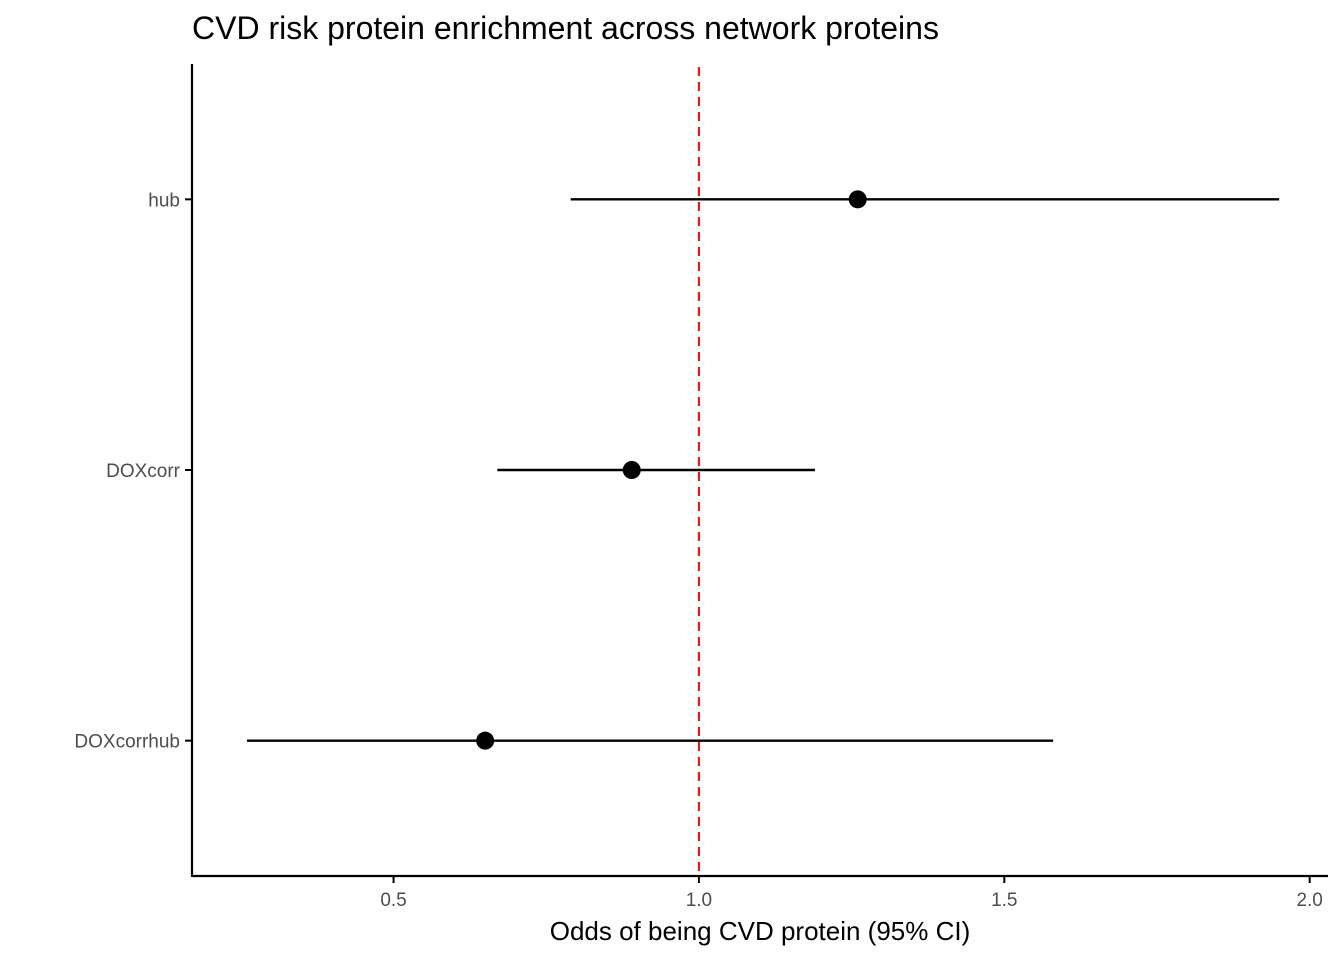  What do you see at coordinates (760, 931) in the screenshot?
I see `x-axis-title: Odds of being CVD protein (95% CI)` at bounding box center [760, 931].